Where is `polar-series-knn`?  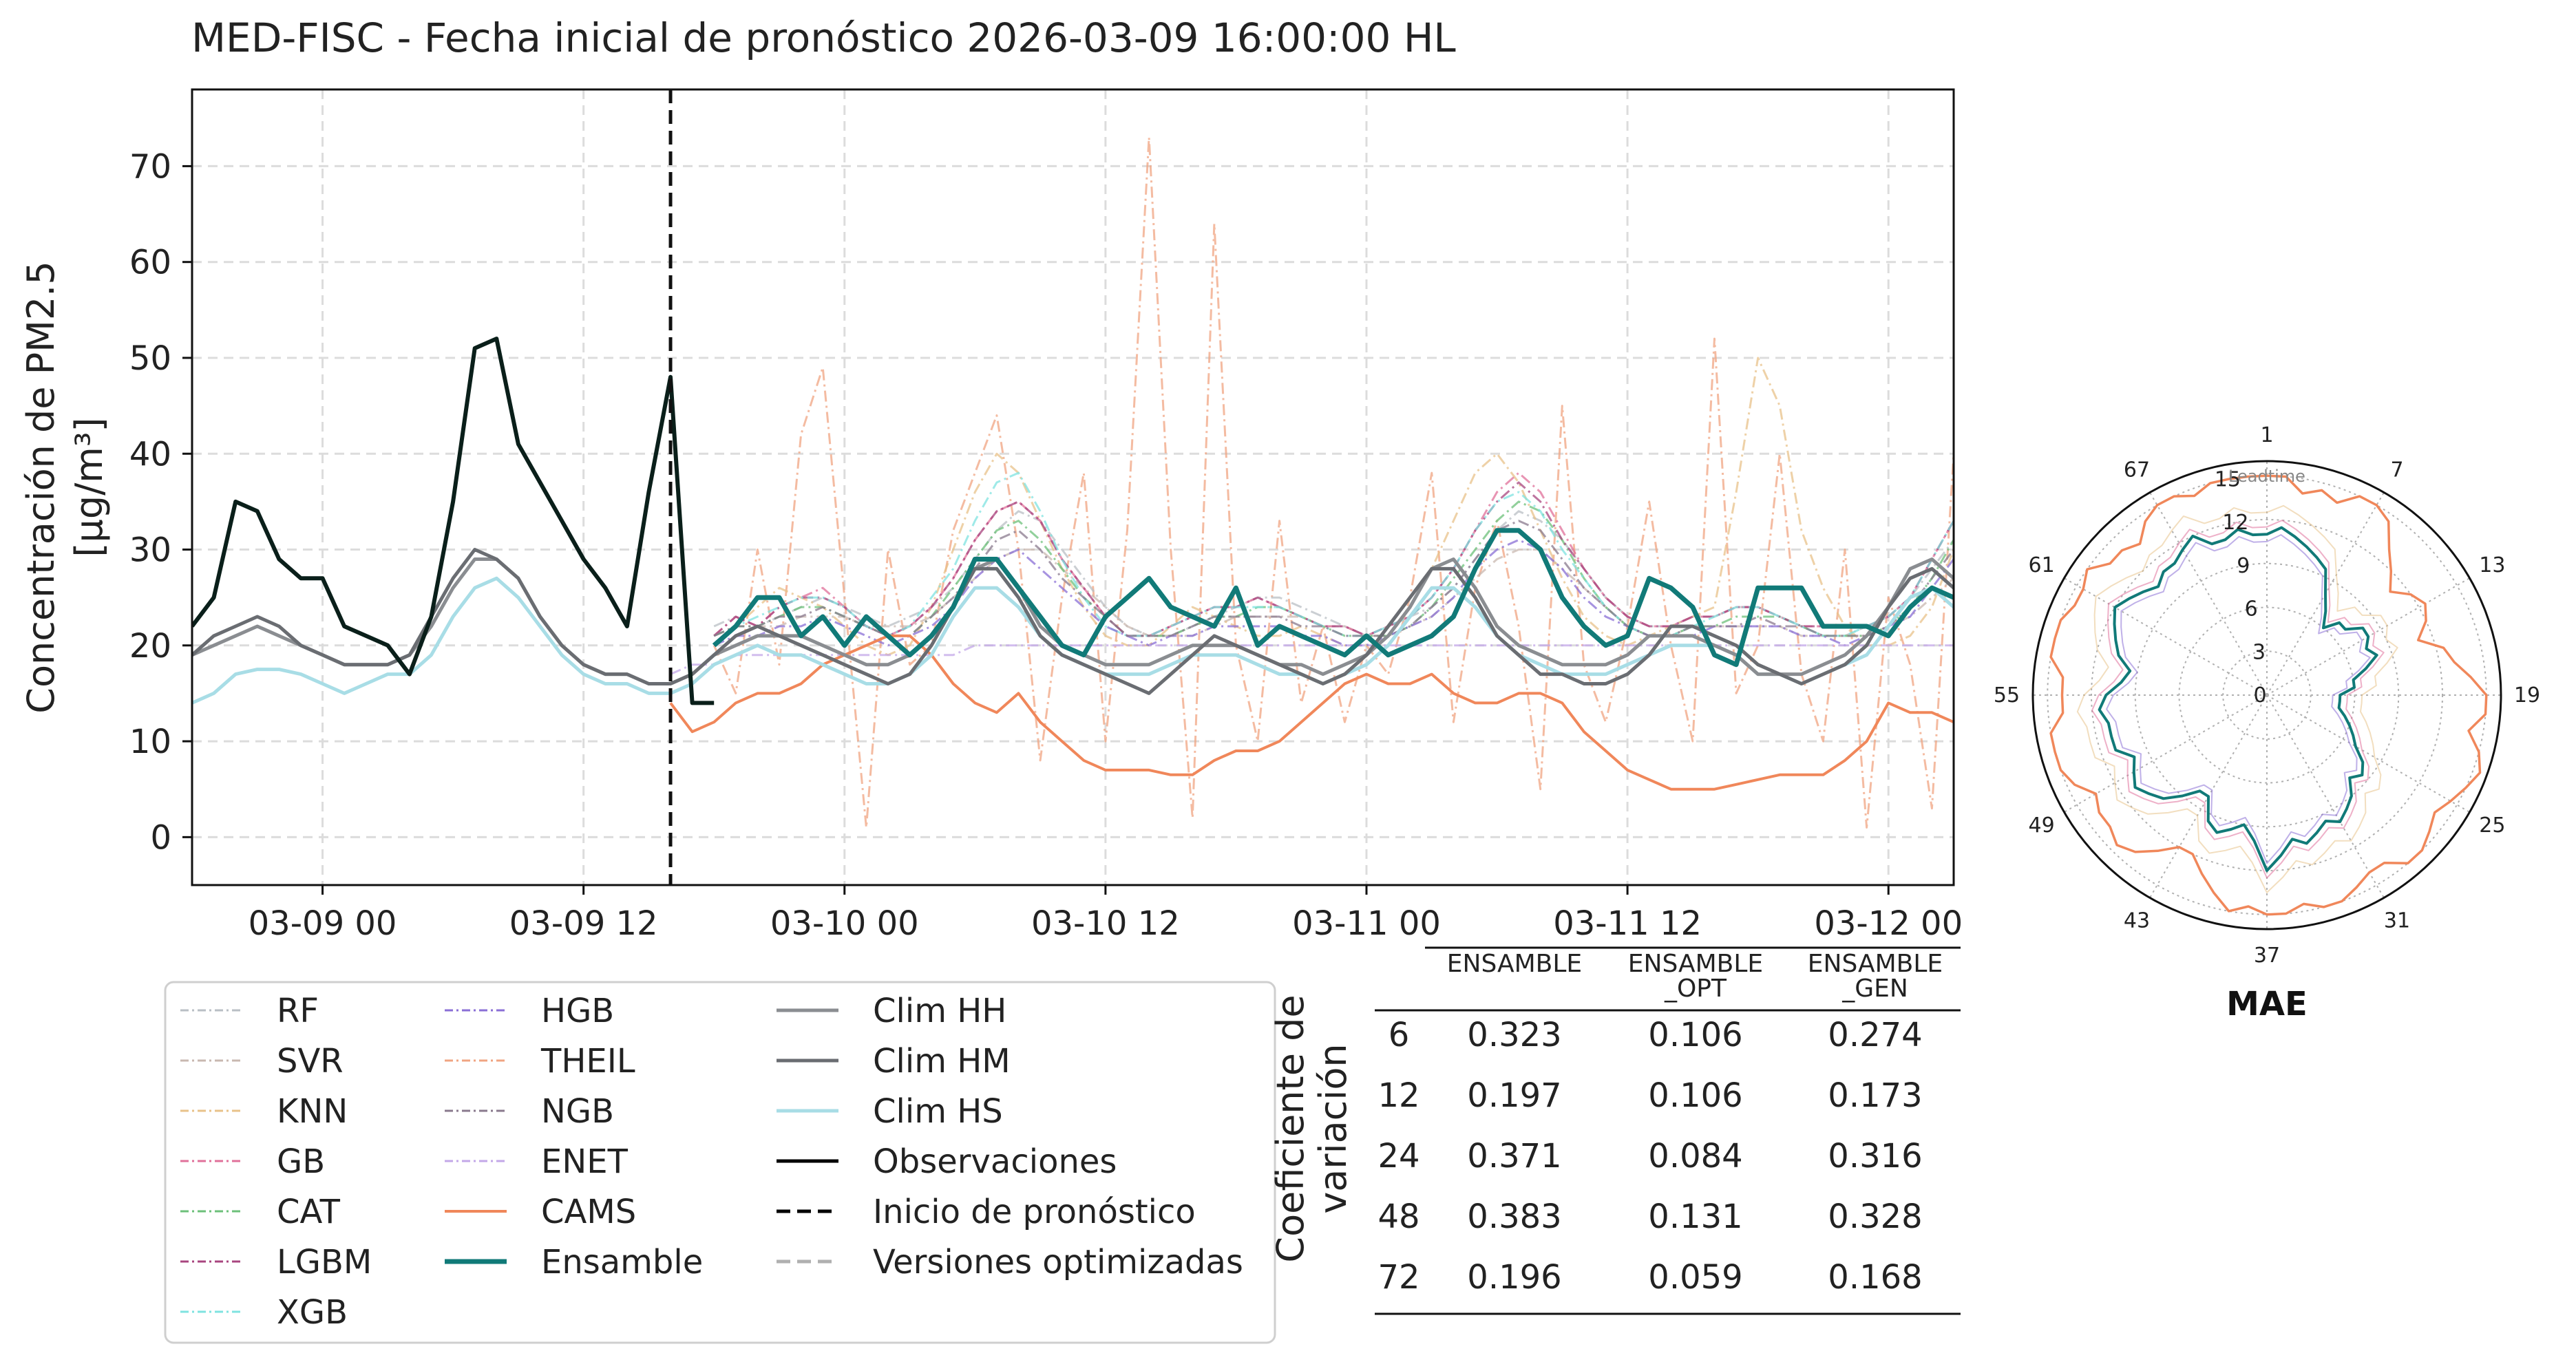 polar-series-knn is located at coordinates (2237, 699).